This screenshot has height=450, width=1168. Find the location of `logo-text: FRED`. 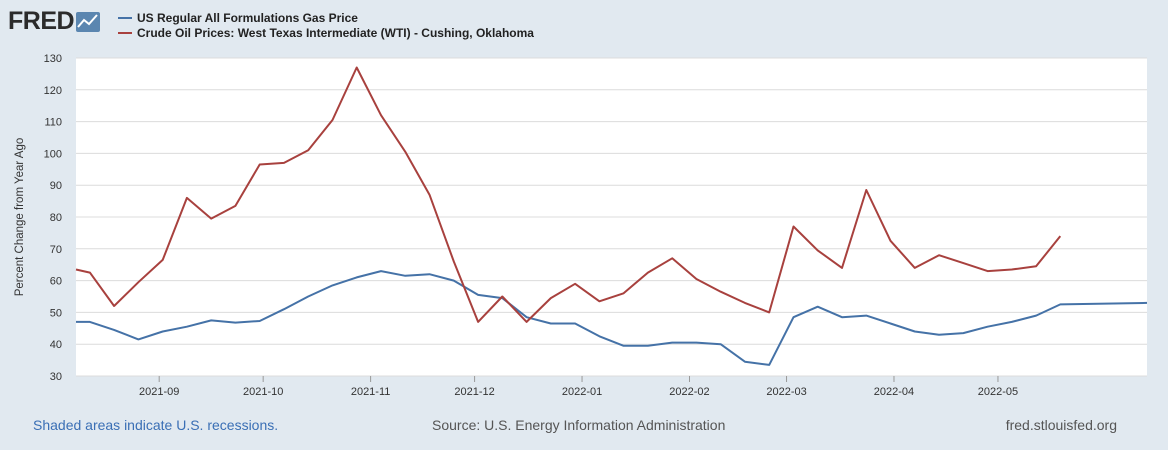

logo-text: FRED is located at coordinates (41, 20).